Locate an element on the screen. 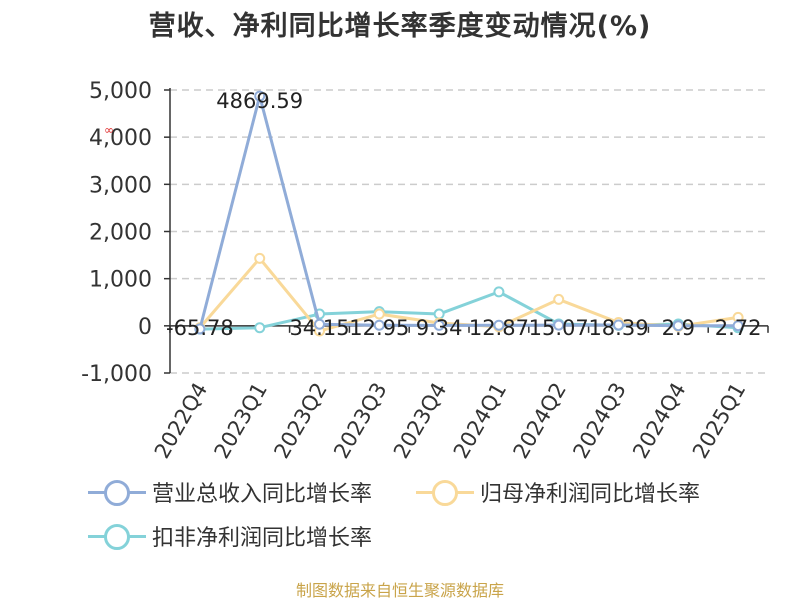 This screenshot has width=800, height=601. data-label: 15.07 is located at coordinates (559, 328).